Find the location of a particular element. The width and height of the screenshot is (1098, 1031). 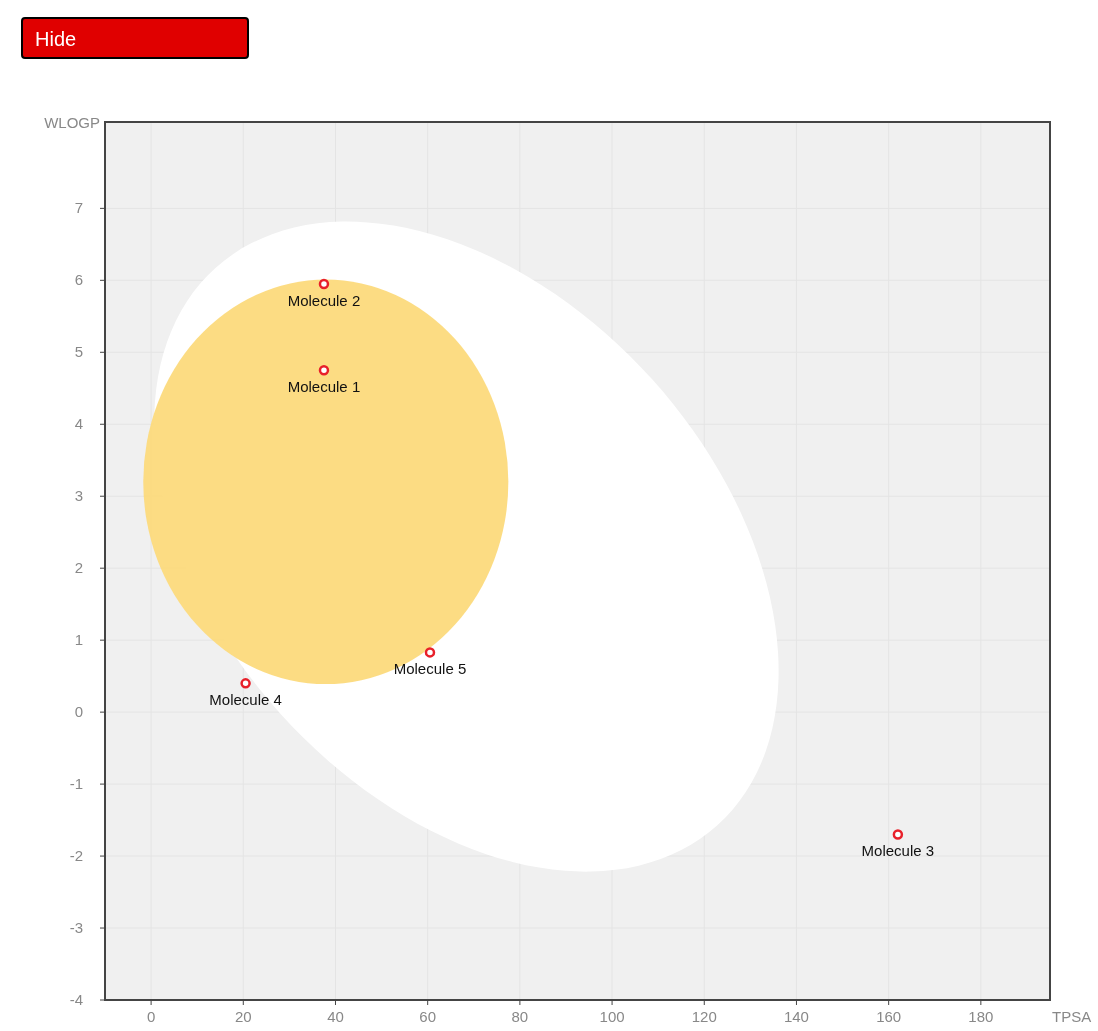

annotation: Molecule 4 is located at coordinates (245, 700).